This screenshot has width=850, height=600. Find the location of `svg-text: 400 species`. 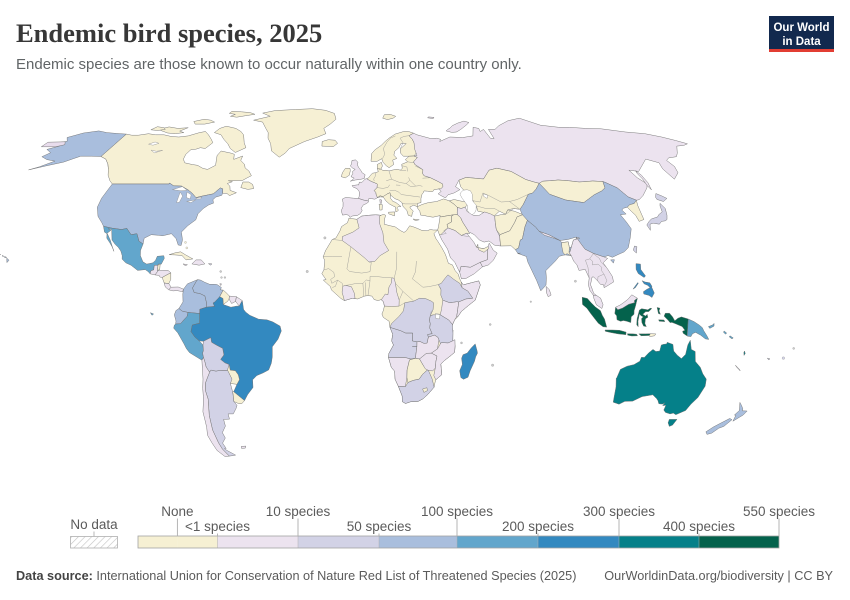

svg-text: 400 species is located at coordinates (699, 526).